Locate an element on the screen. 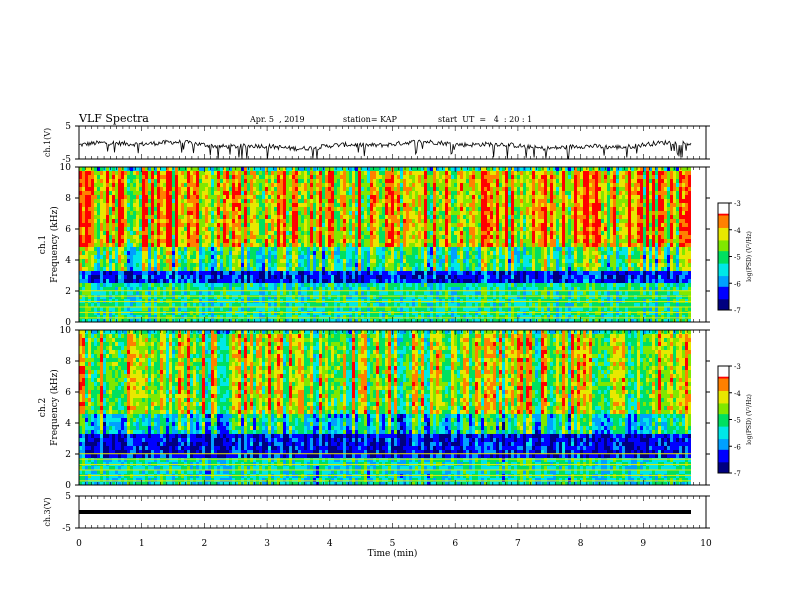 This screenshot has width=792, height=616. ytick-label-ch2-spectrogram-10: 10 is located at coordinates (66, 331).